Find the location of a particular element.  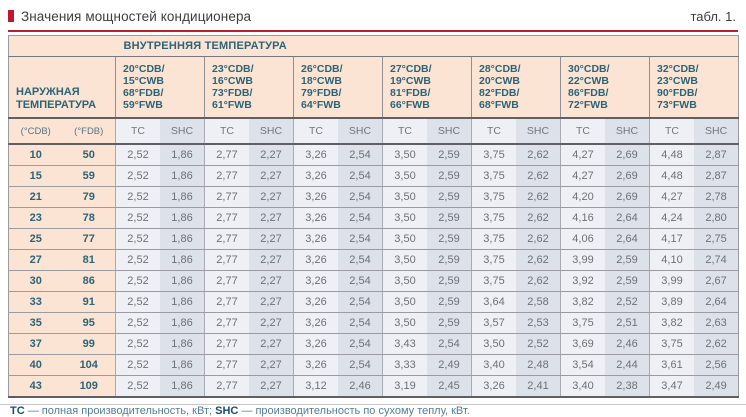

cdb-unit-label: (°CDB) is located at coordinates (35, 131).